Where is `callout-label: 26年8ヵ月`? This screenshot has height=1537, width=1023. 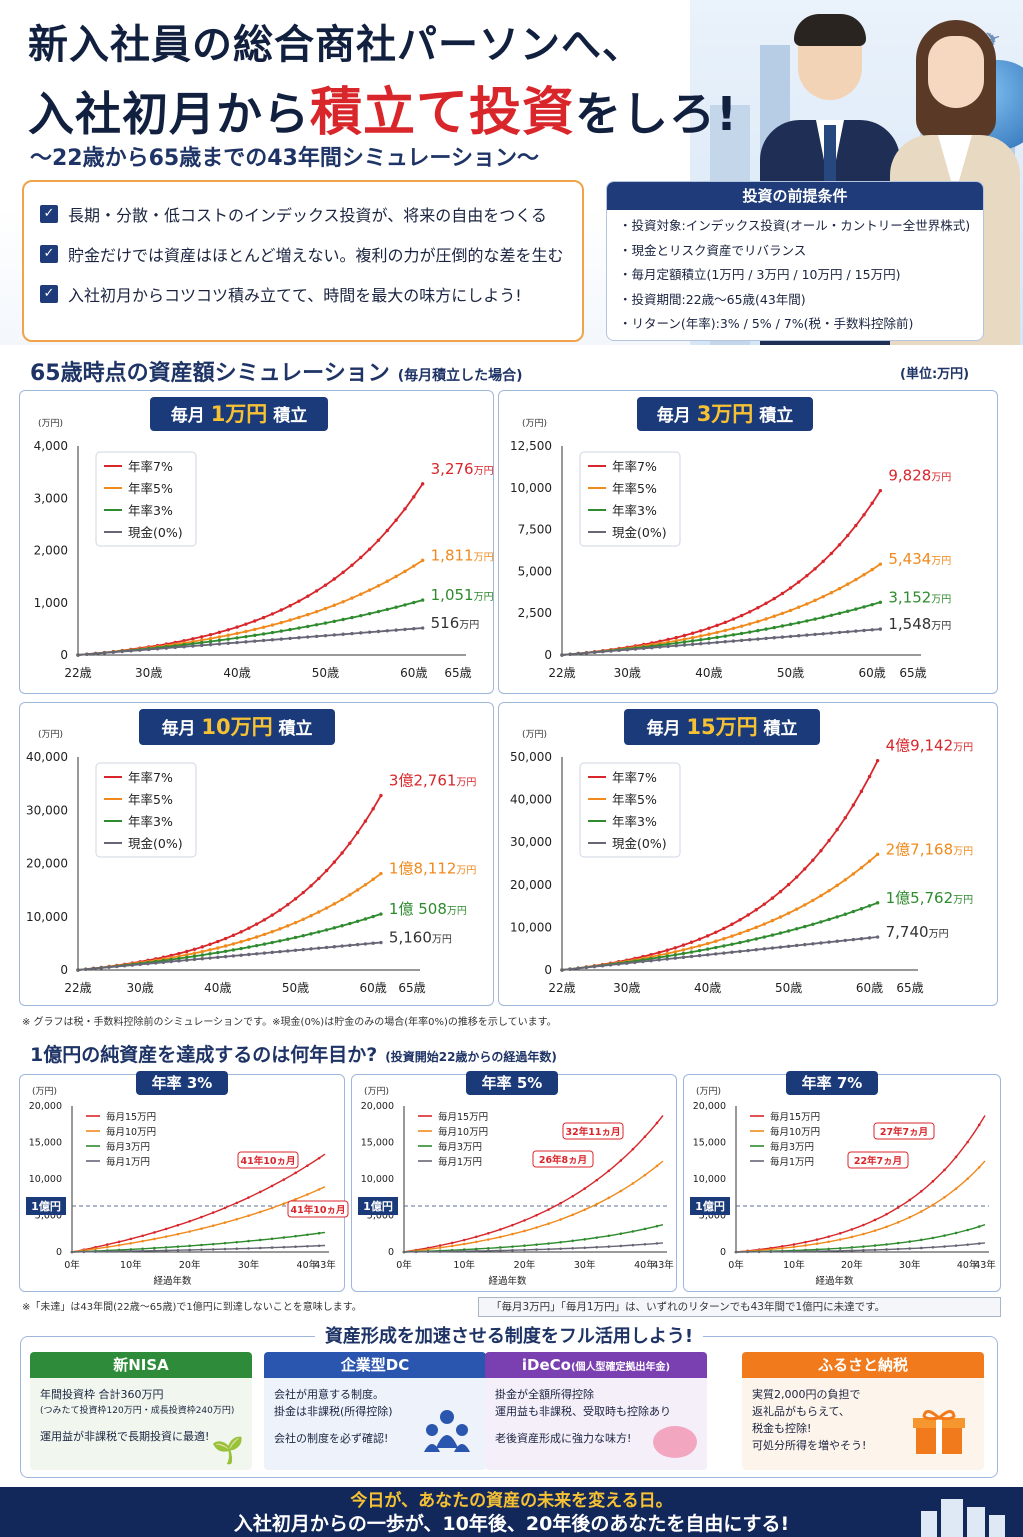 callout-label: 26年8ヵ月 is located at coordinates (563, 1160).